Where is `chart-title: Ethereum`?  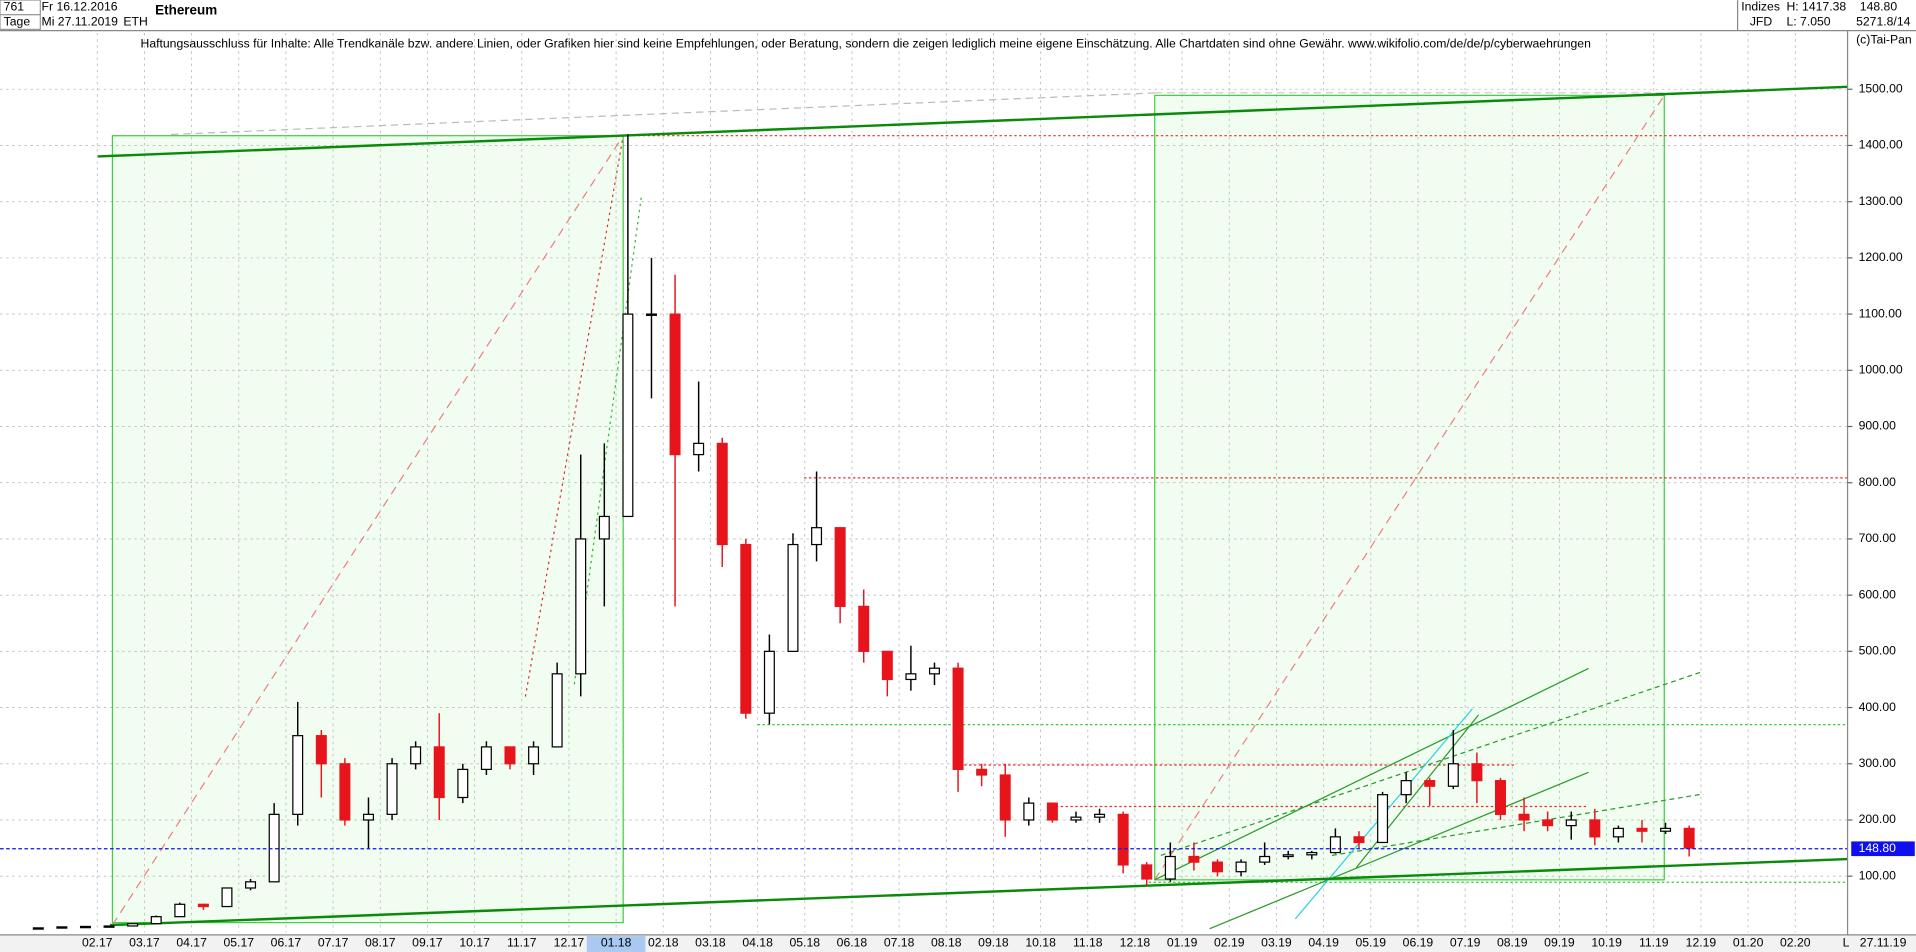
chart-title: Ethereum is located at coordinates (186, 10).